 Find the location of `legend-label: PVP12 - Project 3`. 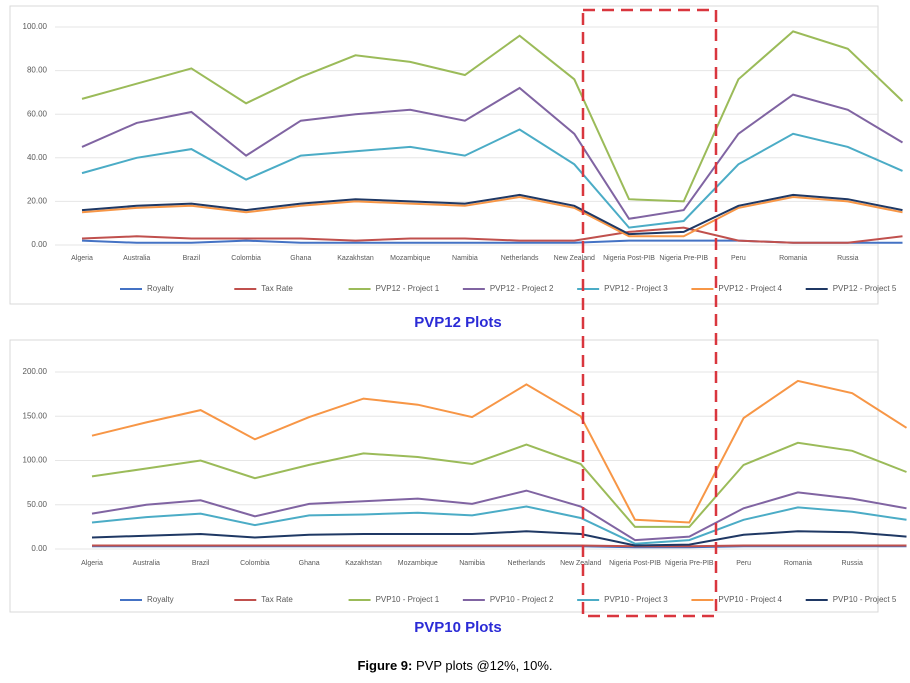

legend-label: PVP12 - Project 3 is located at coordinates (636, 288).